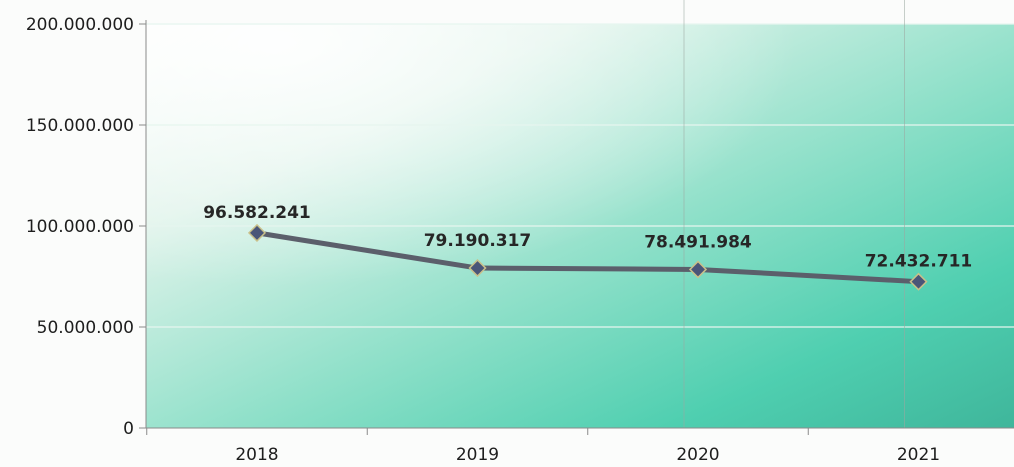 The image size is (1014, 467). What do you see at coordinates (698, 242) in the screenshot?
I see `data-label: 78.491.984` at bounding box center [698, 242].